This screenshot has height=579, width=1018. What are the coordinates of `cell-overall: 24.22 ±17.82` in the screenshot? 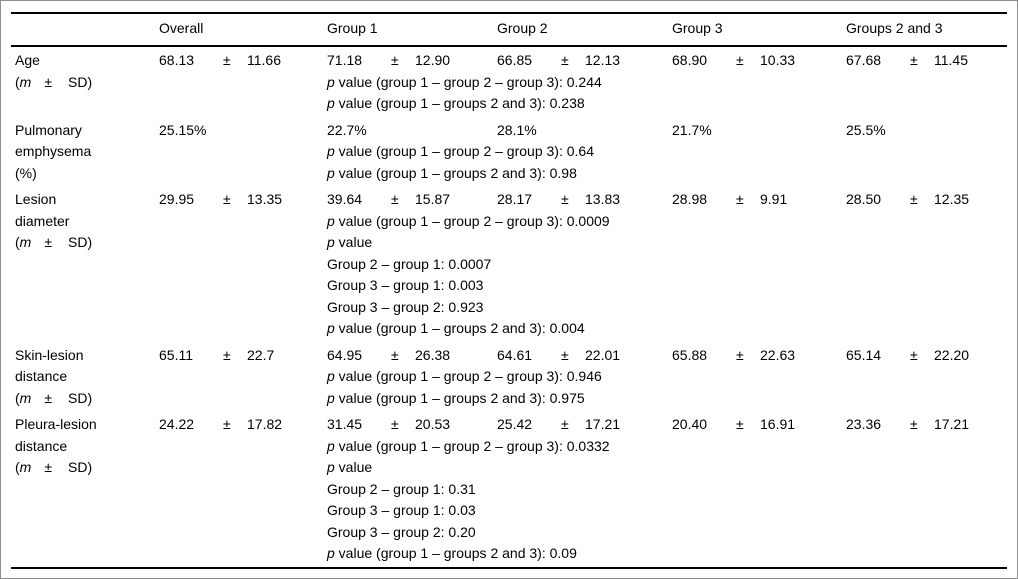 It's located at (221, 424).